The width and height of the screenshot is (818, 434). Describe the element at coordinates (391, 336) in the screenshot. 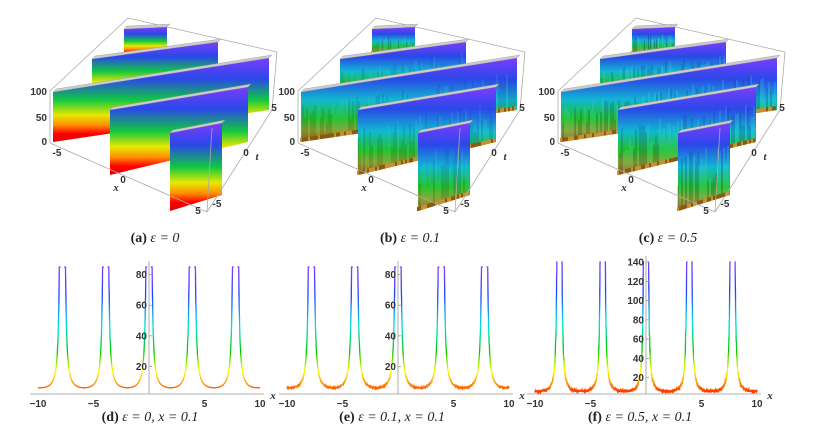

I see `y-tick-label: 40` at that location.